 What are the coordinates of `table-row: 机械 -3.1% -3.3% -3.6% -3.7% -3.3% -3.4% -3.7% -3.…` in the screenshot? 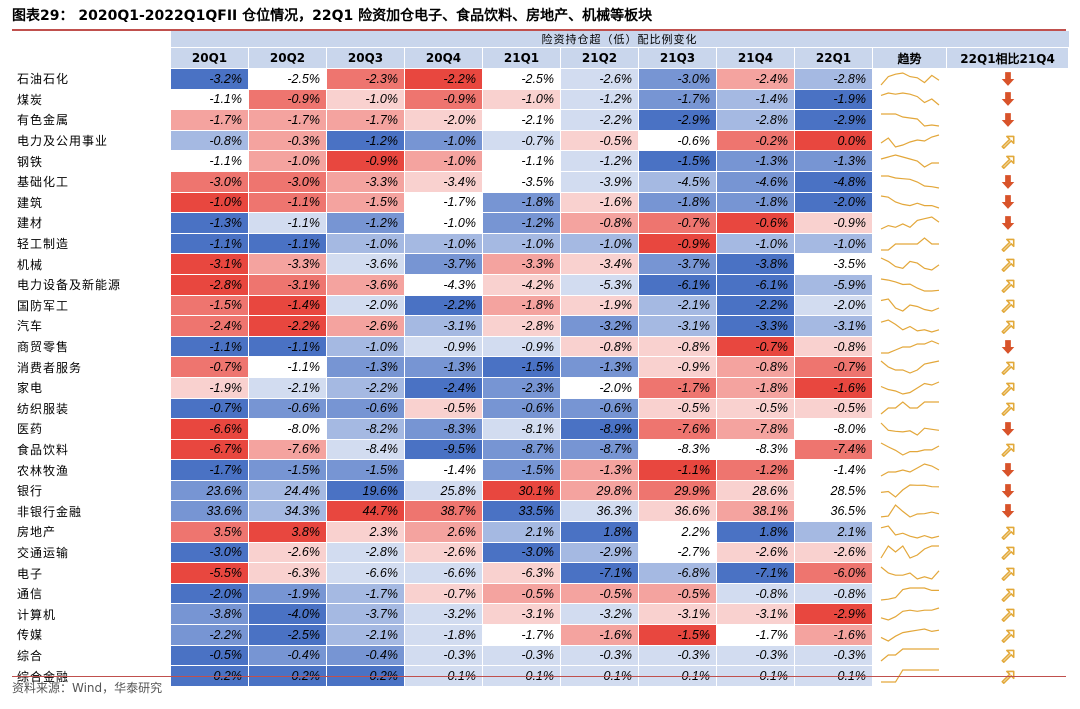 It's located at (541, 264).